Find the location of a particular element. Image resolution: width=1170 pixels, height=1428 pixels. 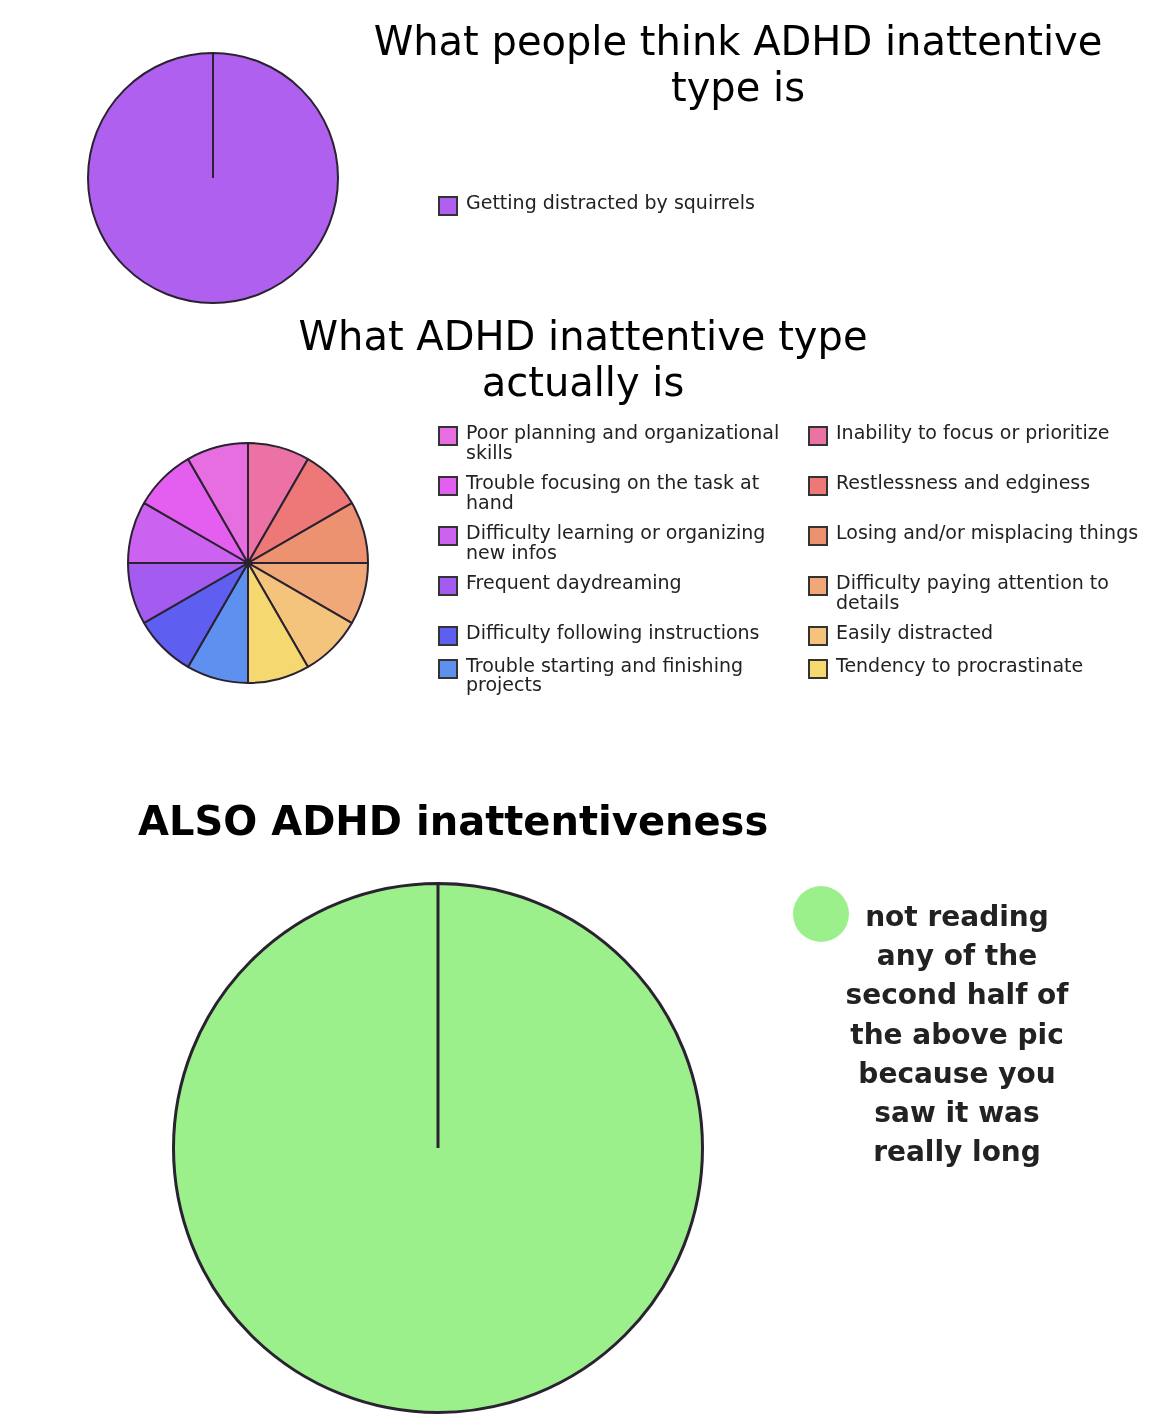

legend-label: Easily distracted is located at coordinates (915, 631).